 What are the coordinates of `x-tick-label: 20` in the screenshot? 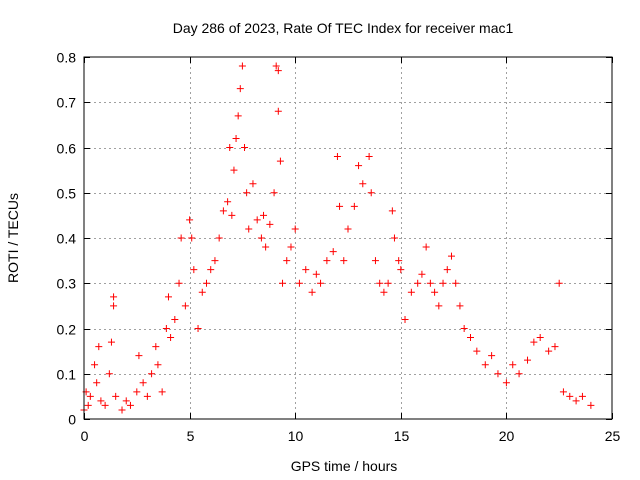 It's located at (507, 436).